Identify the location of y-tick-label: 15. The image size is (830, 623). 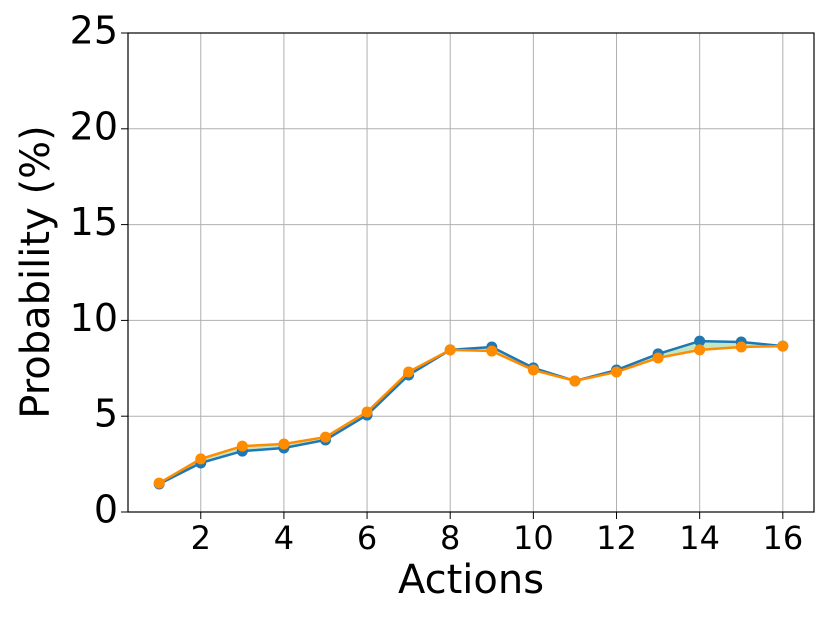
(94, 222).